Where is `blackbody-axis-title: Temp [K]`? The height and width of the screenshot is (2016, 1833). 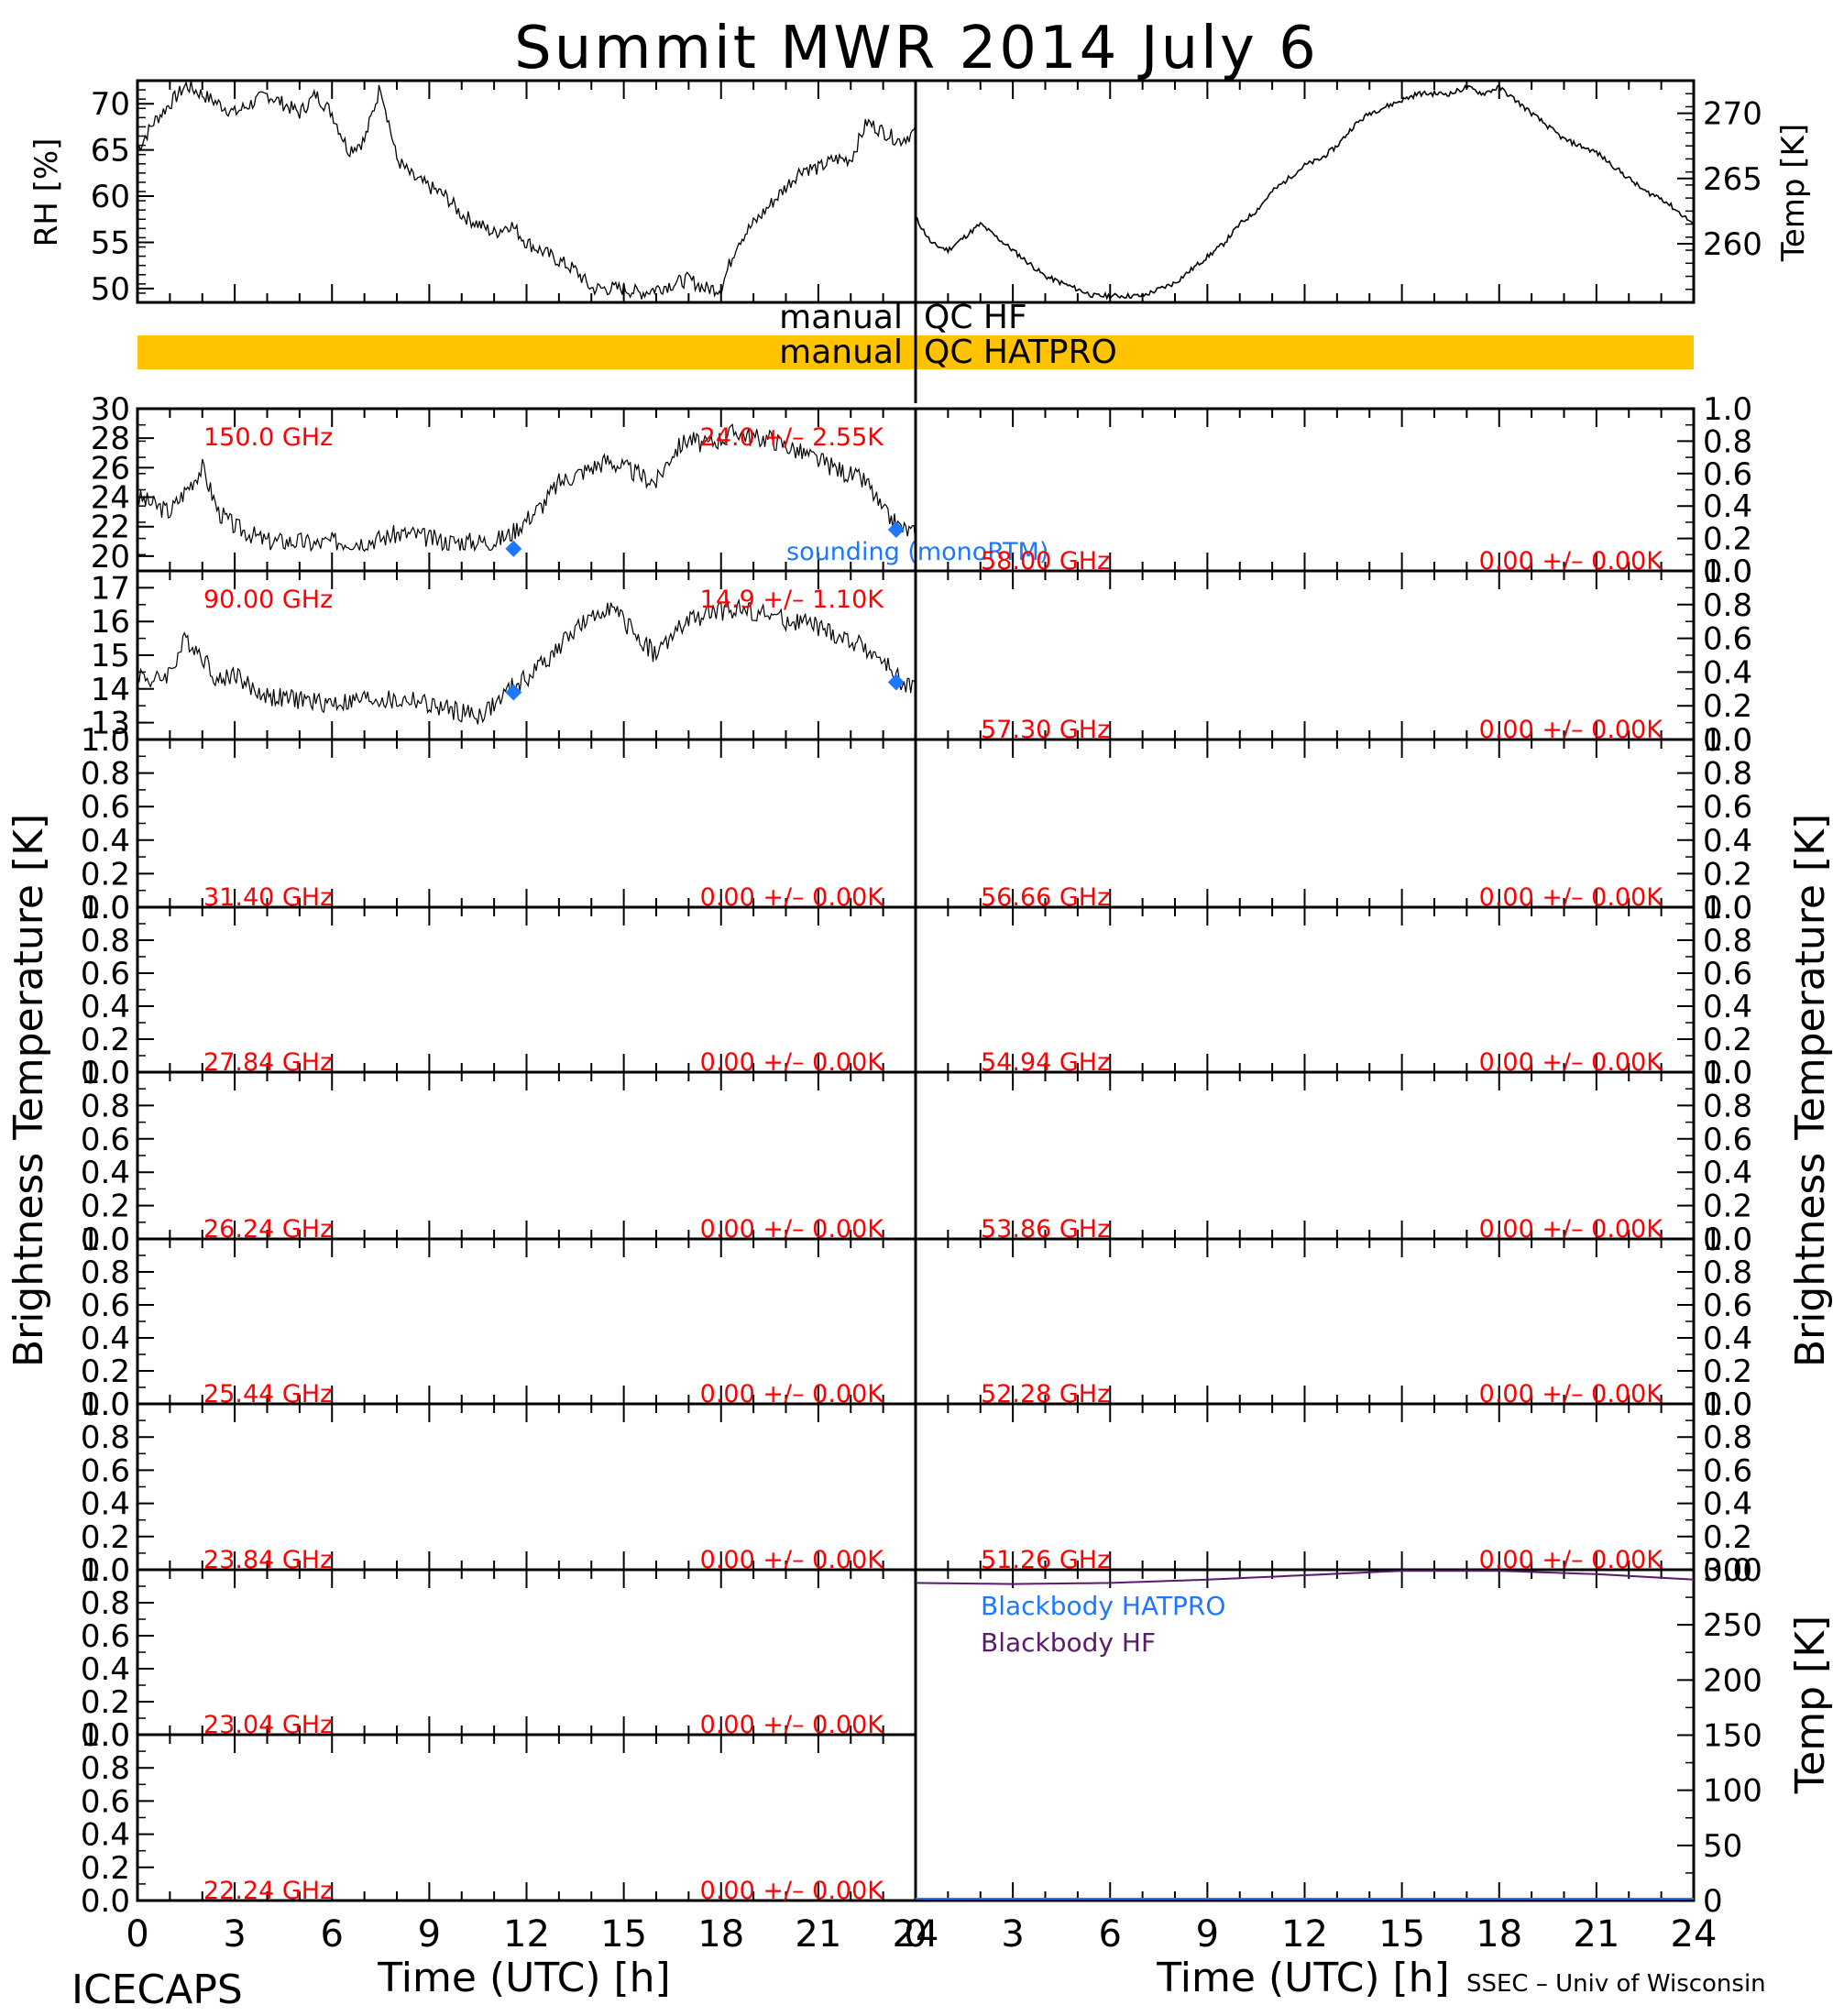 blackbody-axis-title: Temp [K] is located at coordinates (1810, 1705).